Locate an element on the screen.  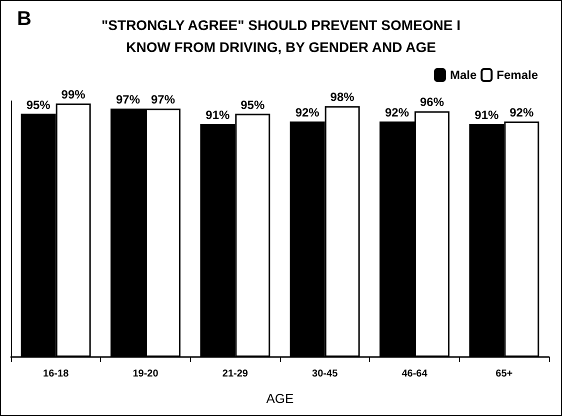
x-tick-label: 19-20 is located at coordinates (145, 374).